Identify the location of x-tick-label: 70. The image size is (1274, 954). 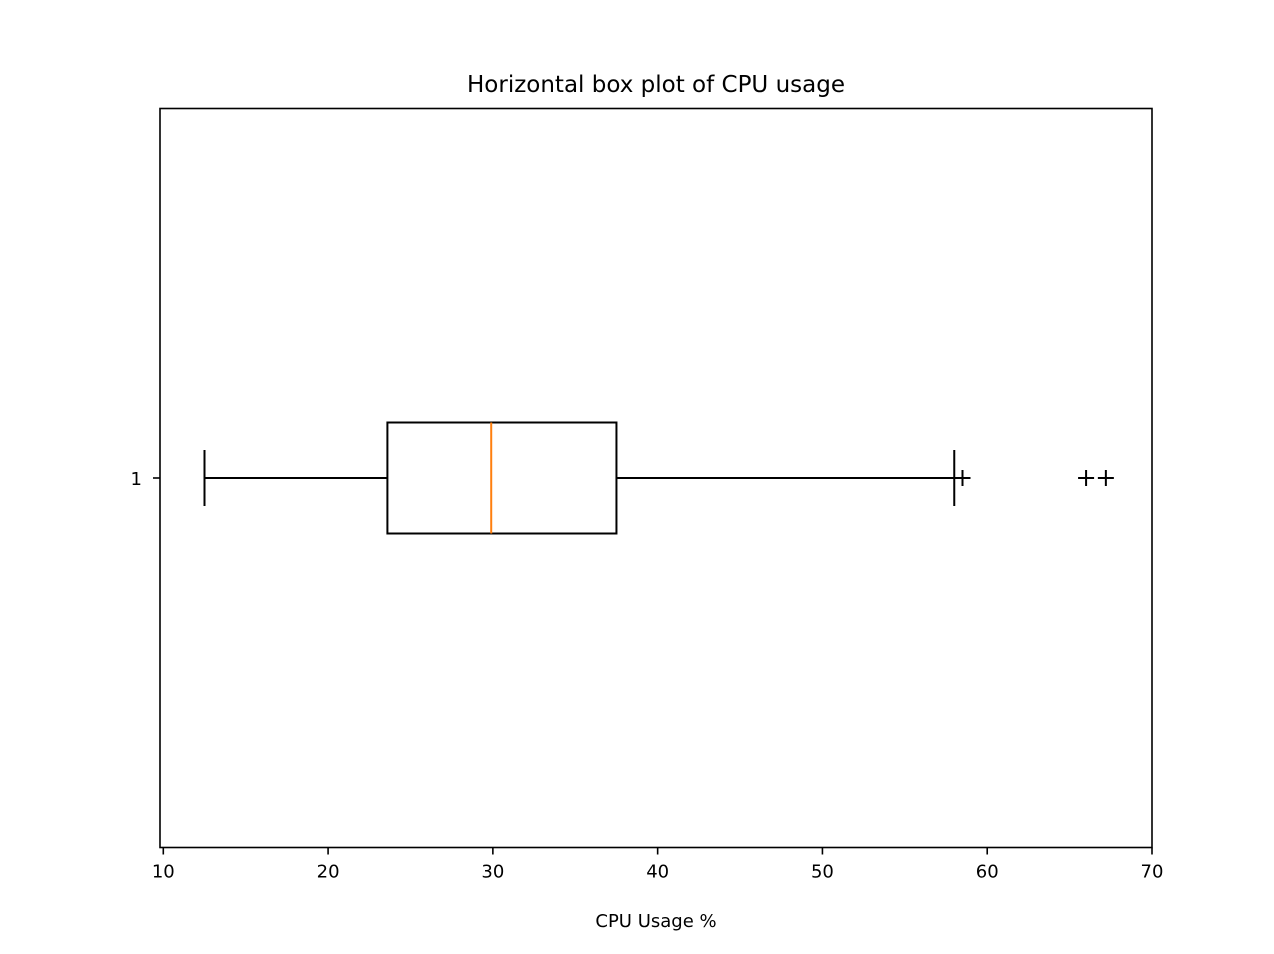
(1152, 872).